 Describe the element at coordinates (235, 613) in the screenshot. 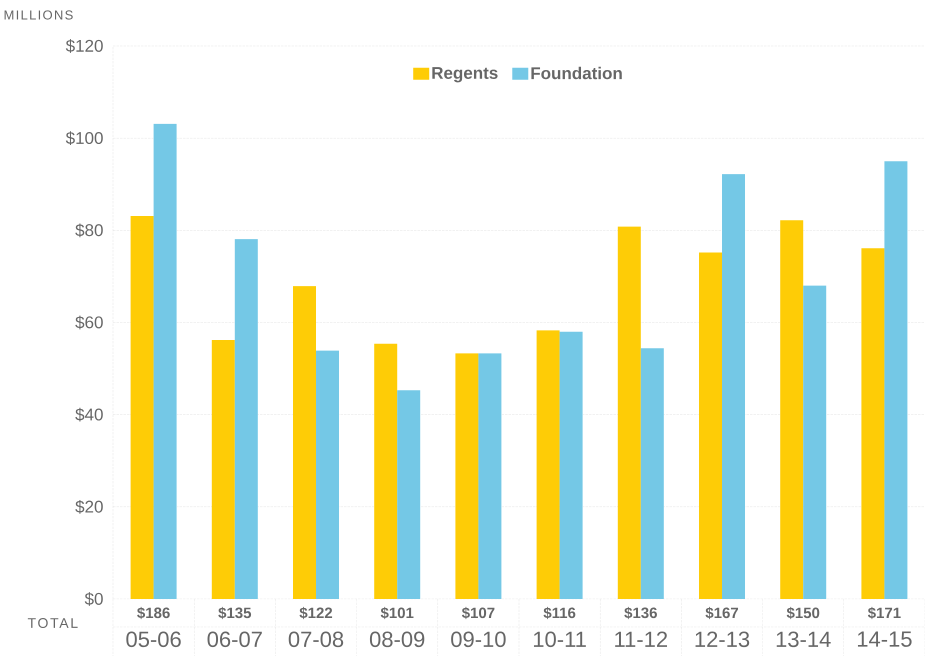

I see `total-label: $135` at that location.